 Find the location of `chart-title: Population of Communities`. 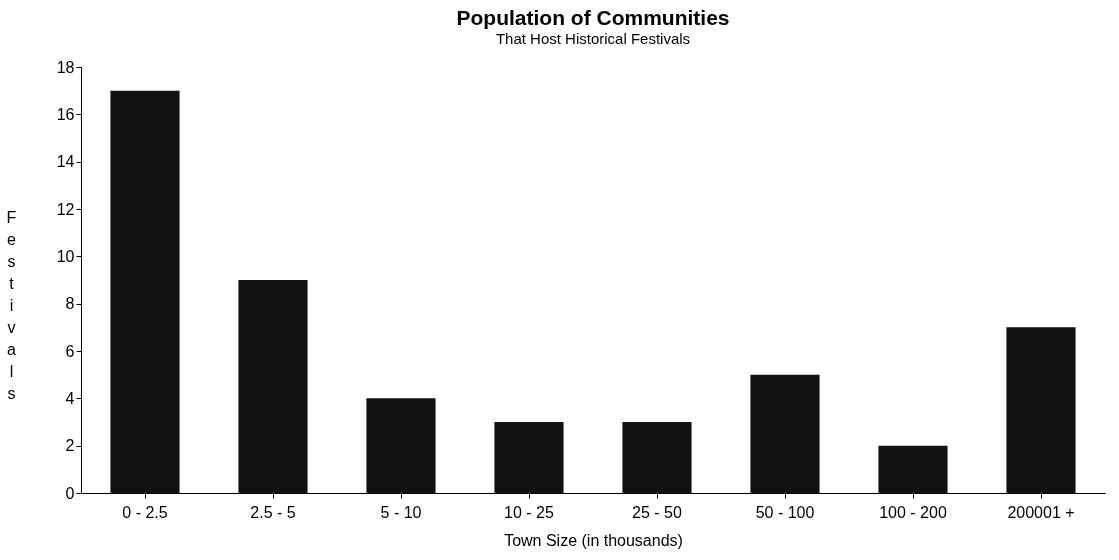

chart-title: Population of Communities is located at coordinates (593, 17).